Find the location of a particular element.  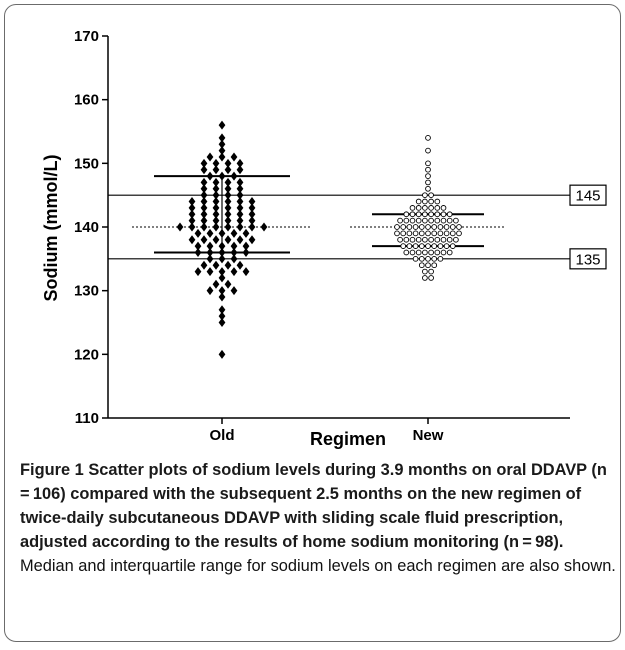

reference-label-box is located at coordinates (588, 259).